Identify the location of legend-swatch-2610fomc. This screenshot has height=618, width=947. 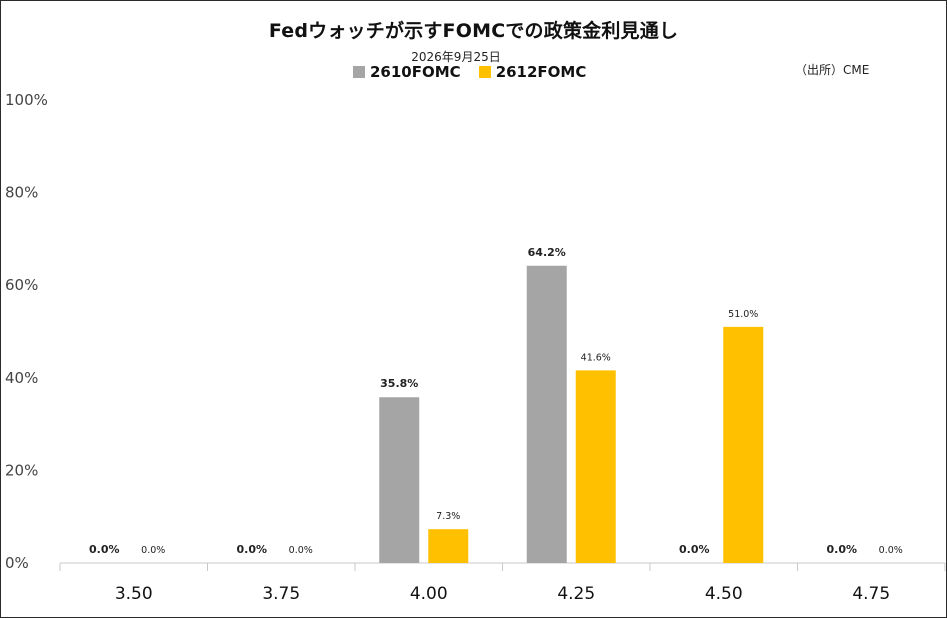
(359, 72).